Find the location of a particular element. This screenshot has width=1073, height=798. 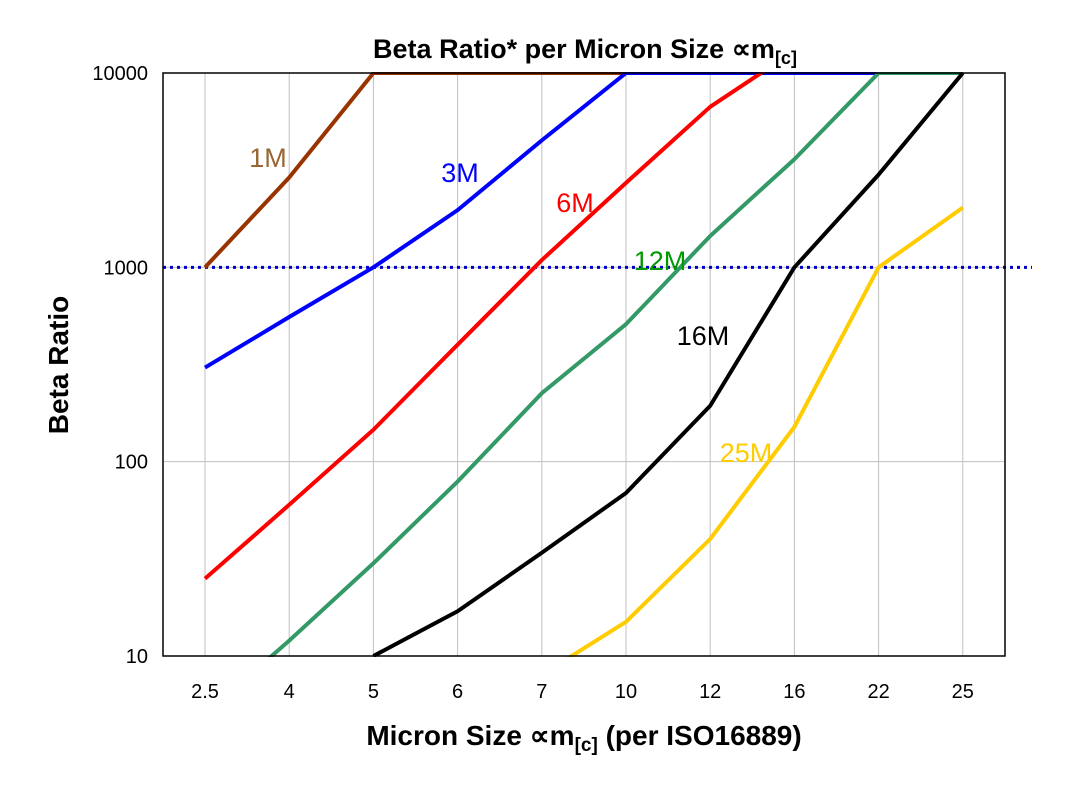

x-axis-title: Micron Size ∝m[c] (per ISO16889) is located at coordinates (583, 738).